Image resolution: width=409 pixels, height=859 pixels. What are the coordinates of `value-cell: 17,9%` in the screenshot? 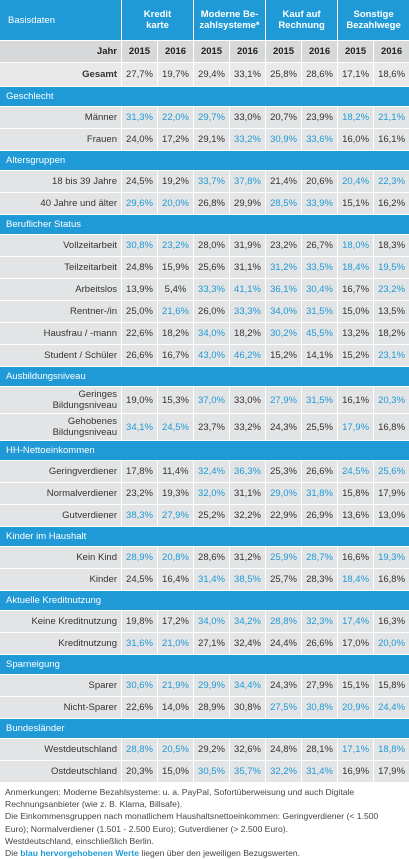 It's located at (355, 427).